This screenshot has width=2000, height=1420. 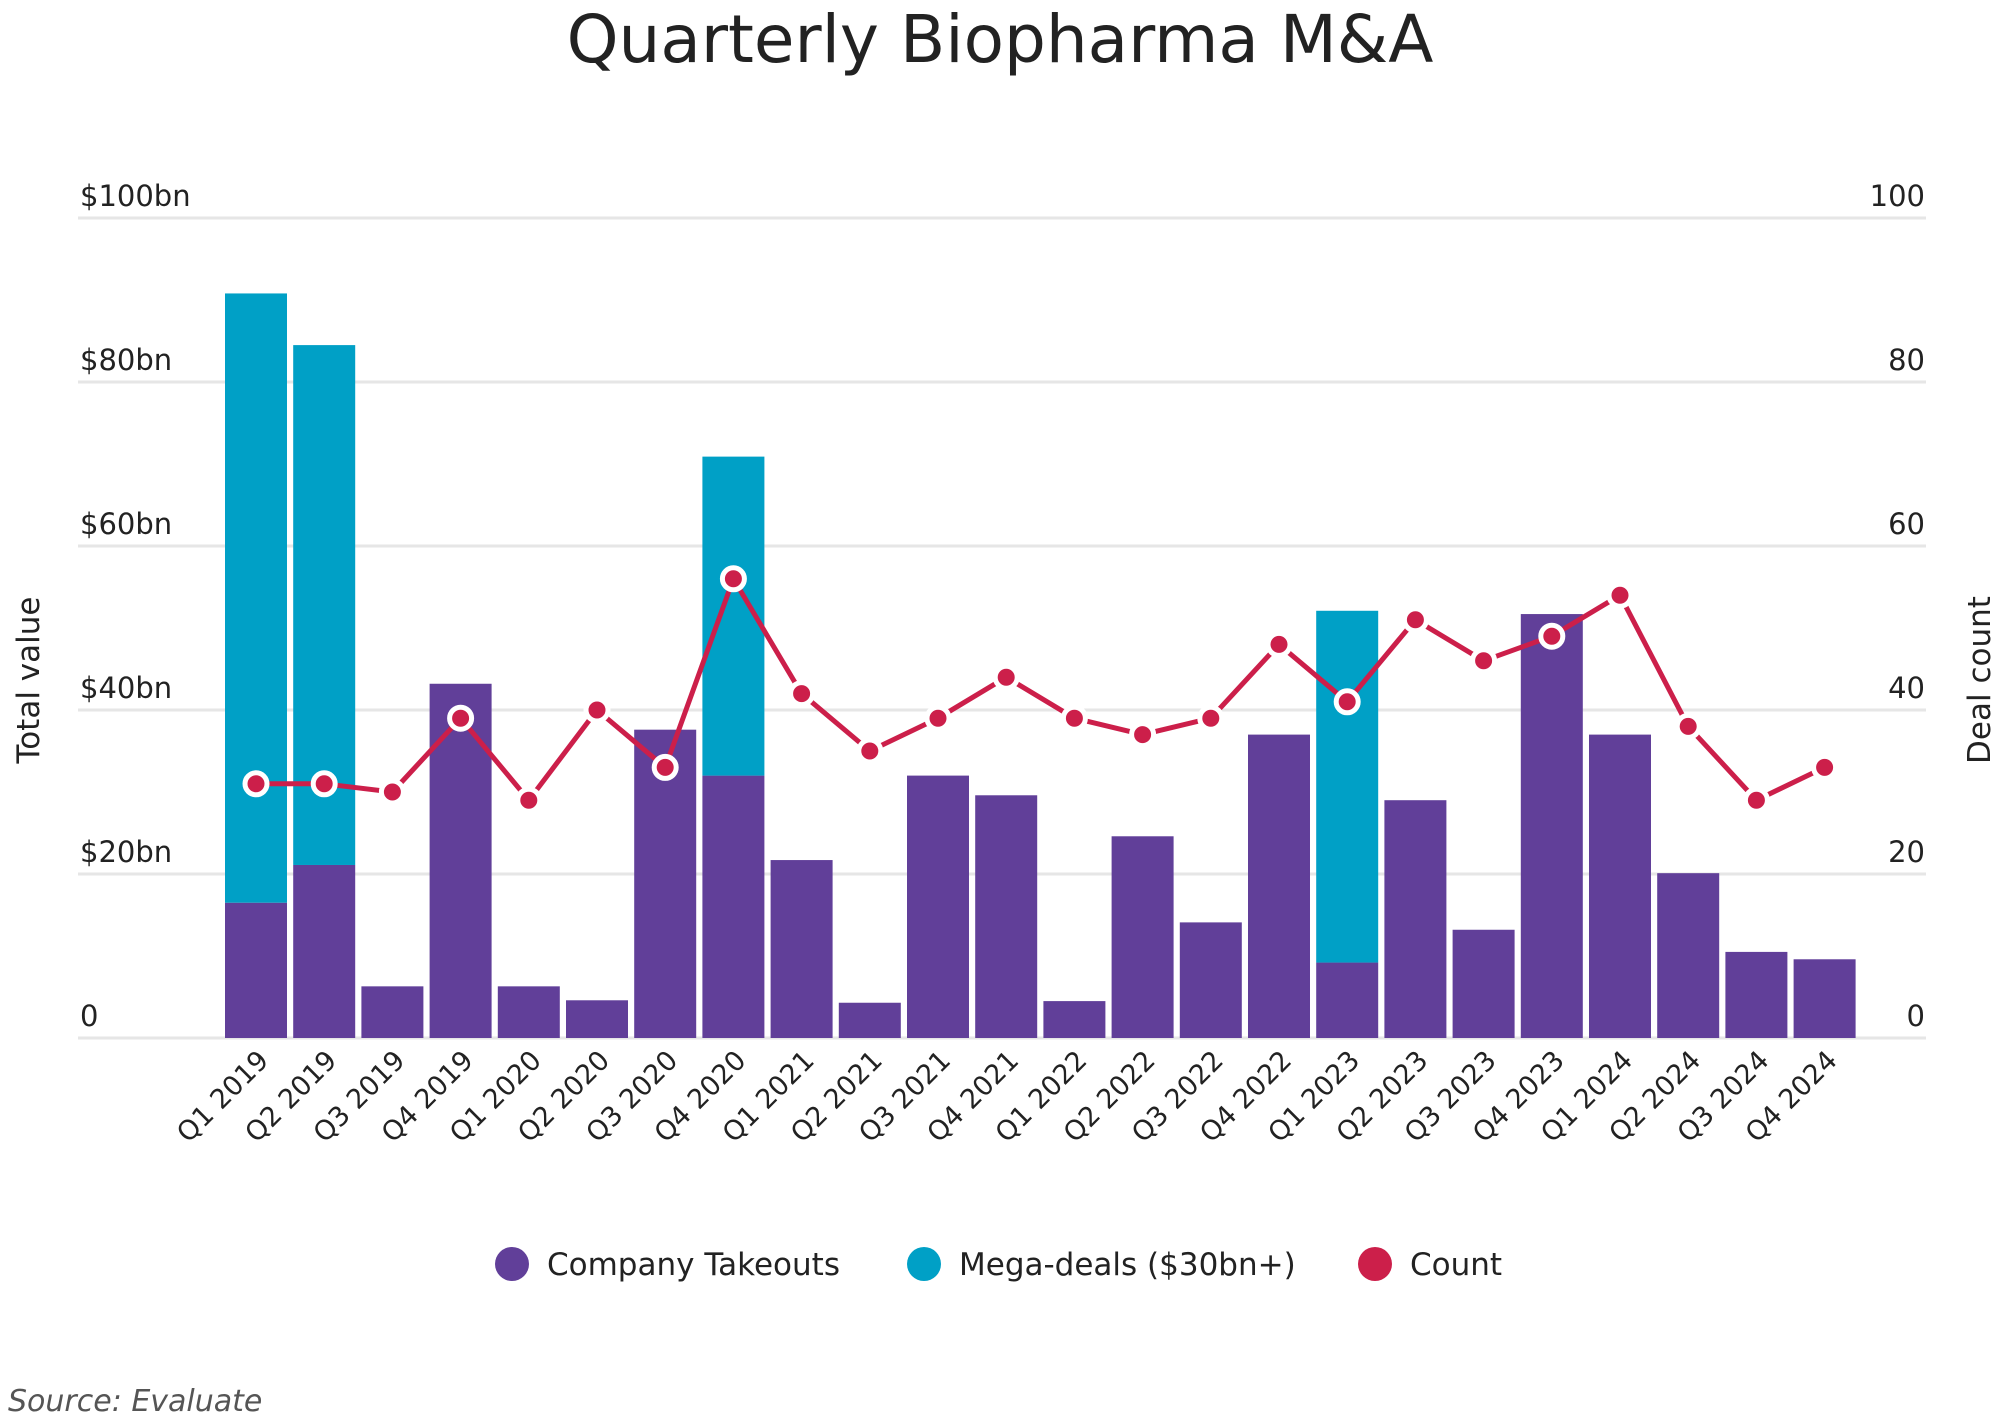 What do you see at coordinates (126, 688) in the screenshot?
I see `y-tick-label: $40bn` at bounding box center [126, 688].